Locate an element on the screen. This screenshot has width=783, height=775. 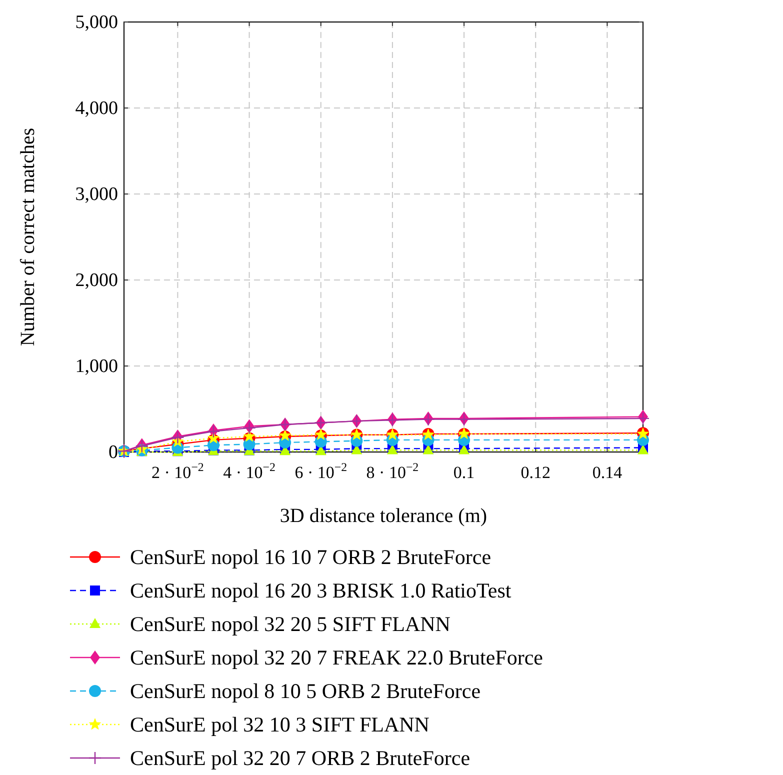
legend-label: CenSurE pol 32 20 7 ORB 2 BruteForce is located at coordinates (300, 758).